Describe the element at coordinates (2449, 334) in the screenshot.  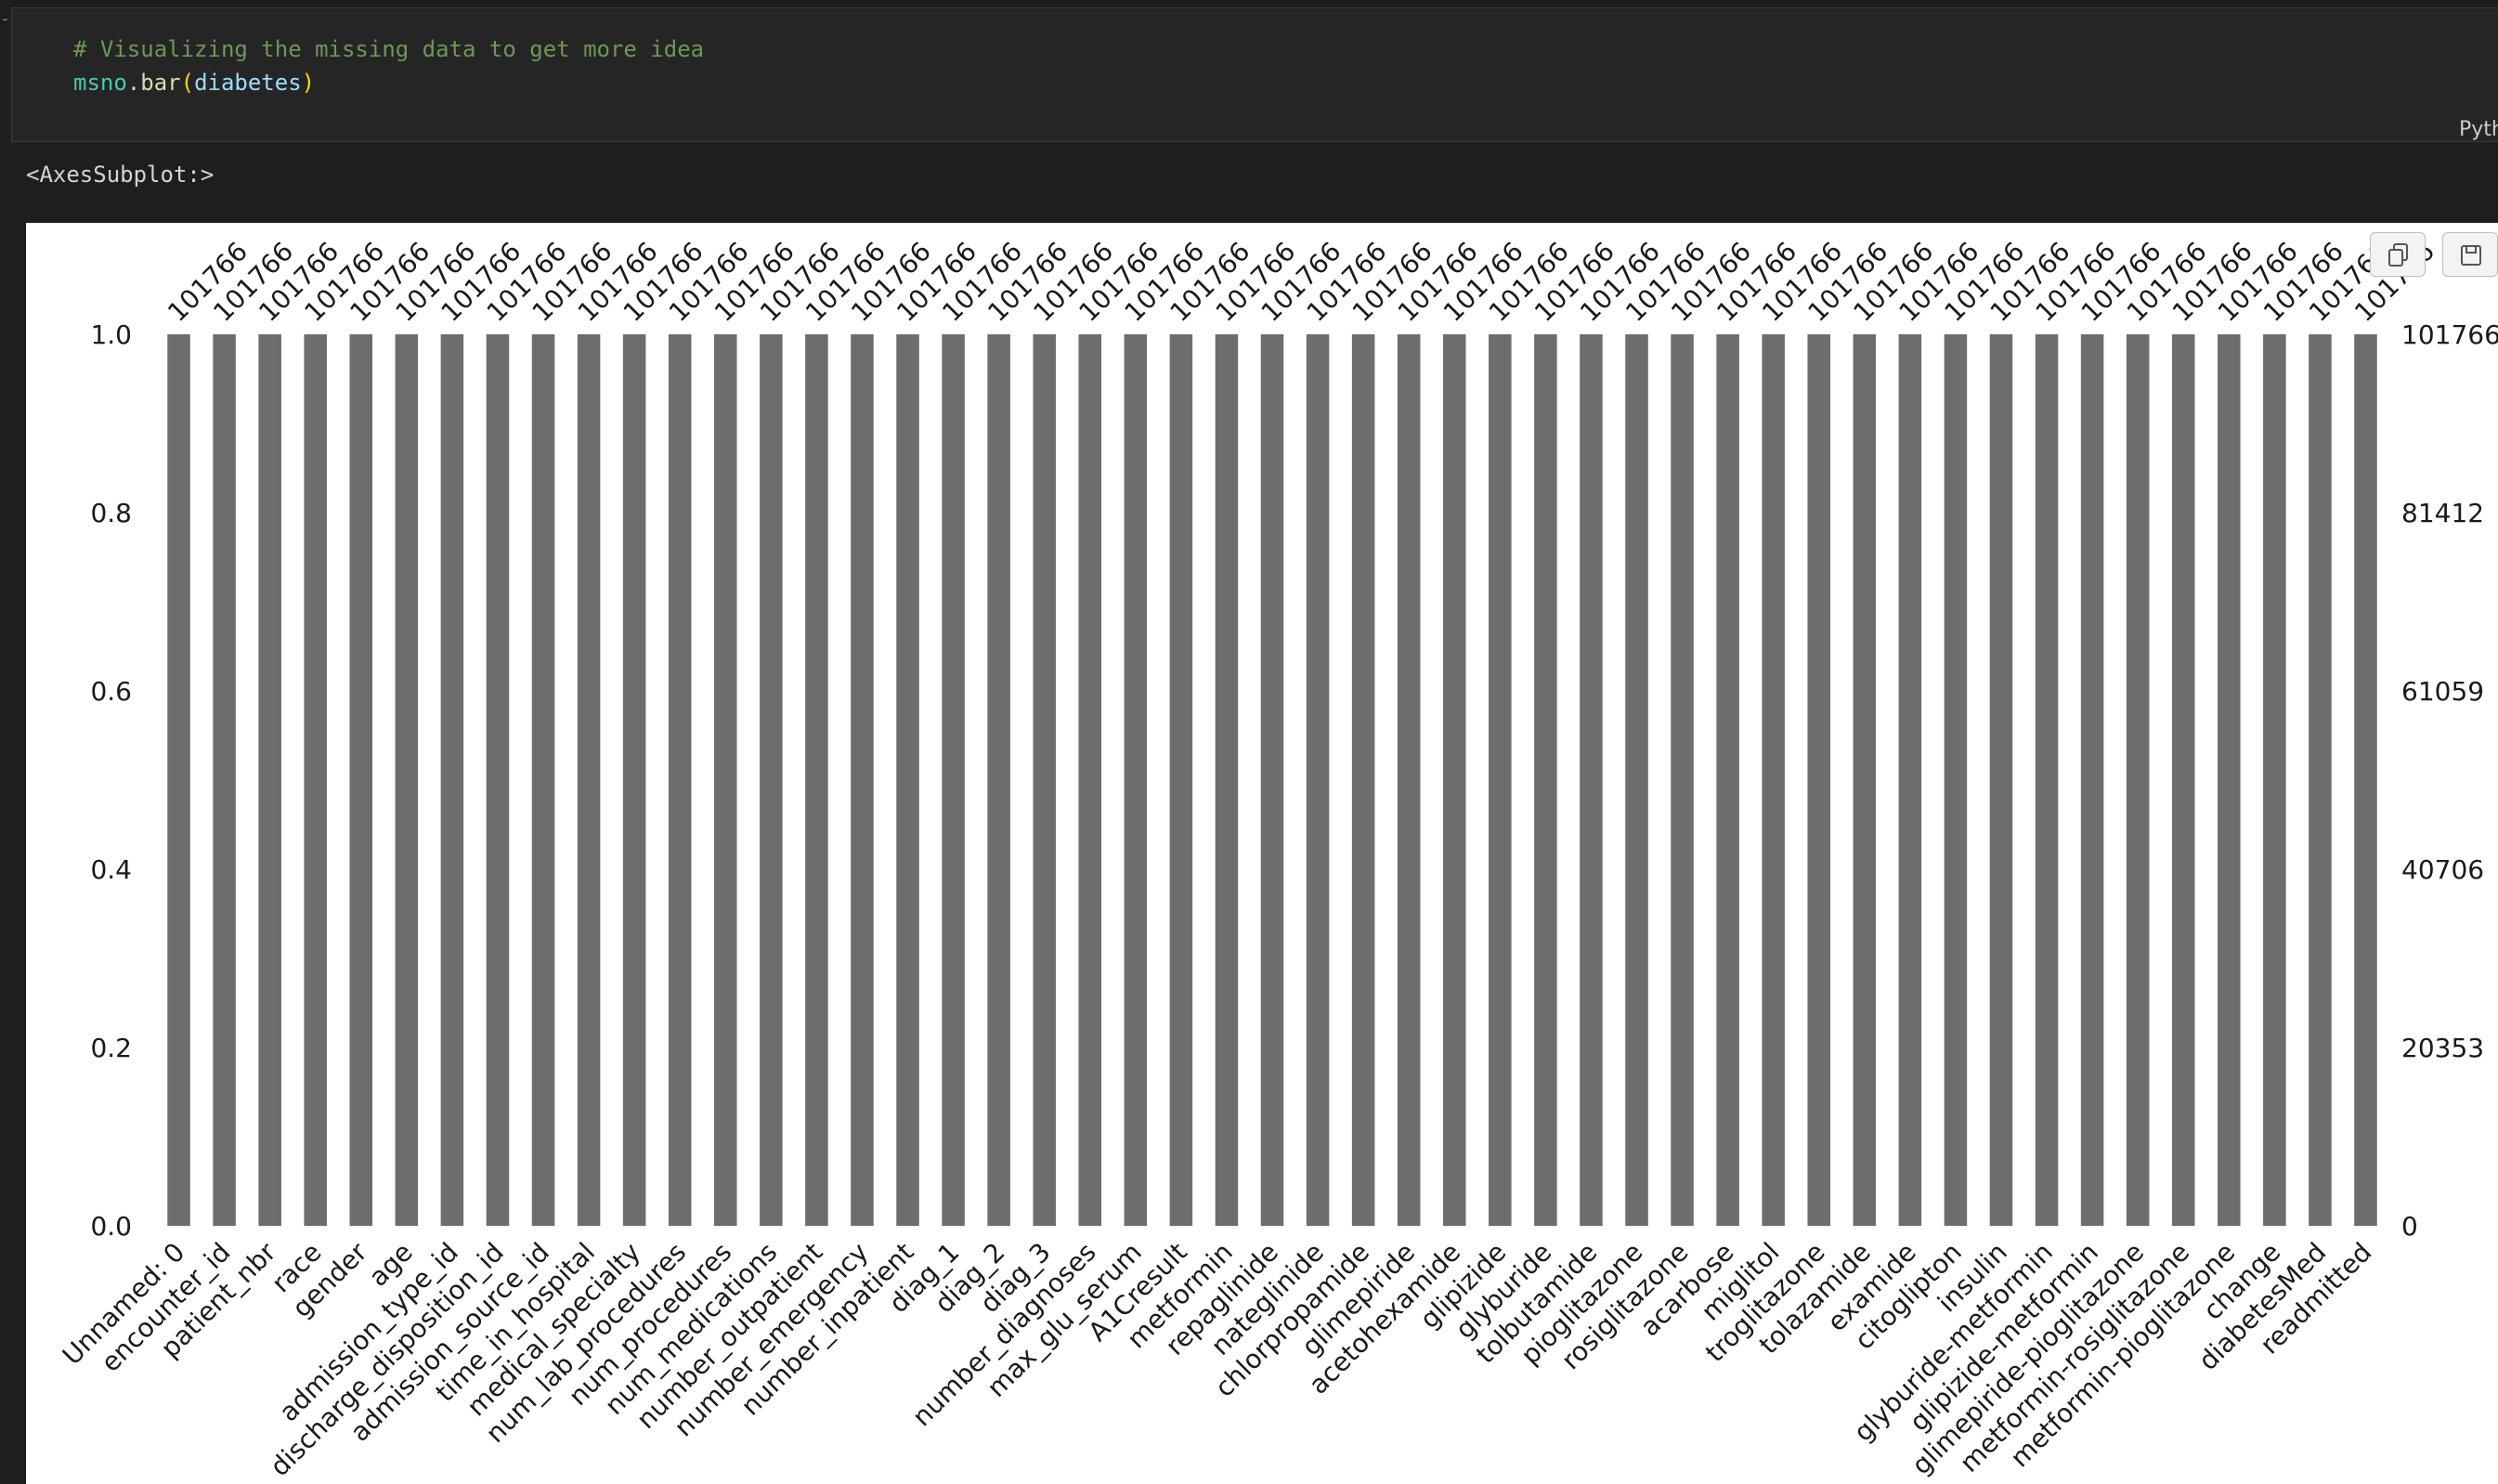
I see `right-axis-tick-label: 101766` at that location.